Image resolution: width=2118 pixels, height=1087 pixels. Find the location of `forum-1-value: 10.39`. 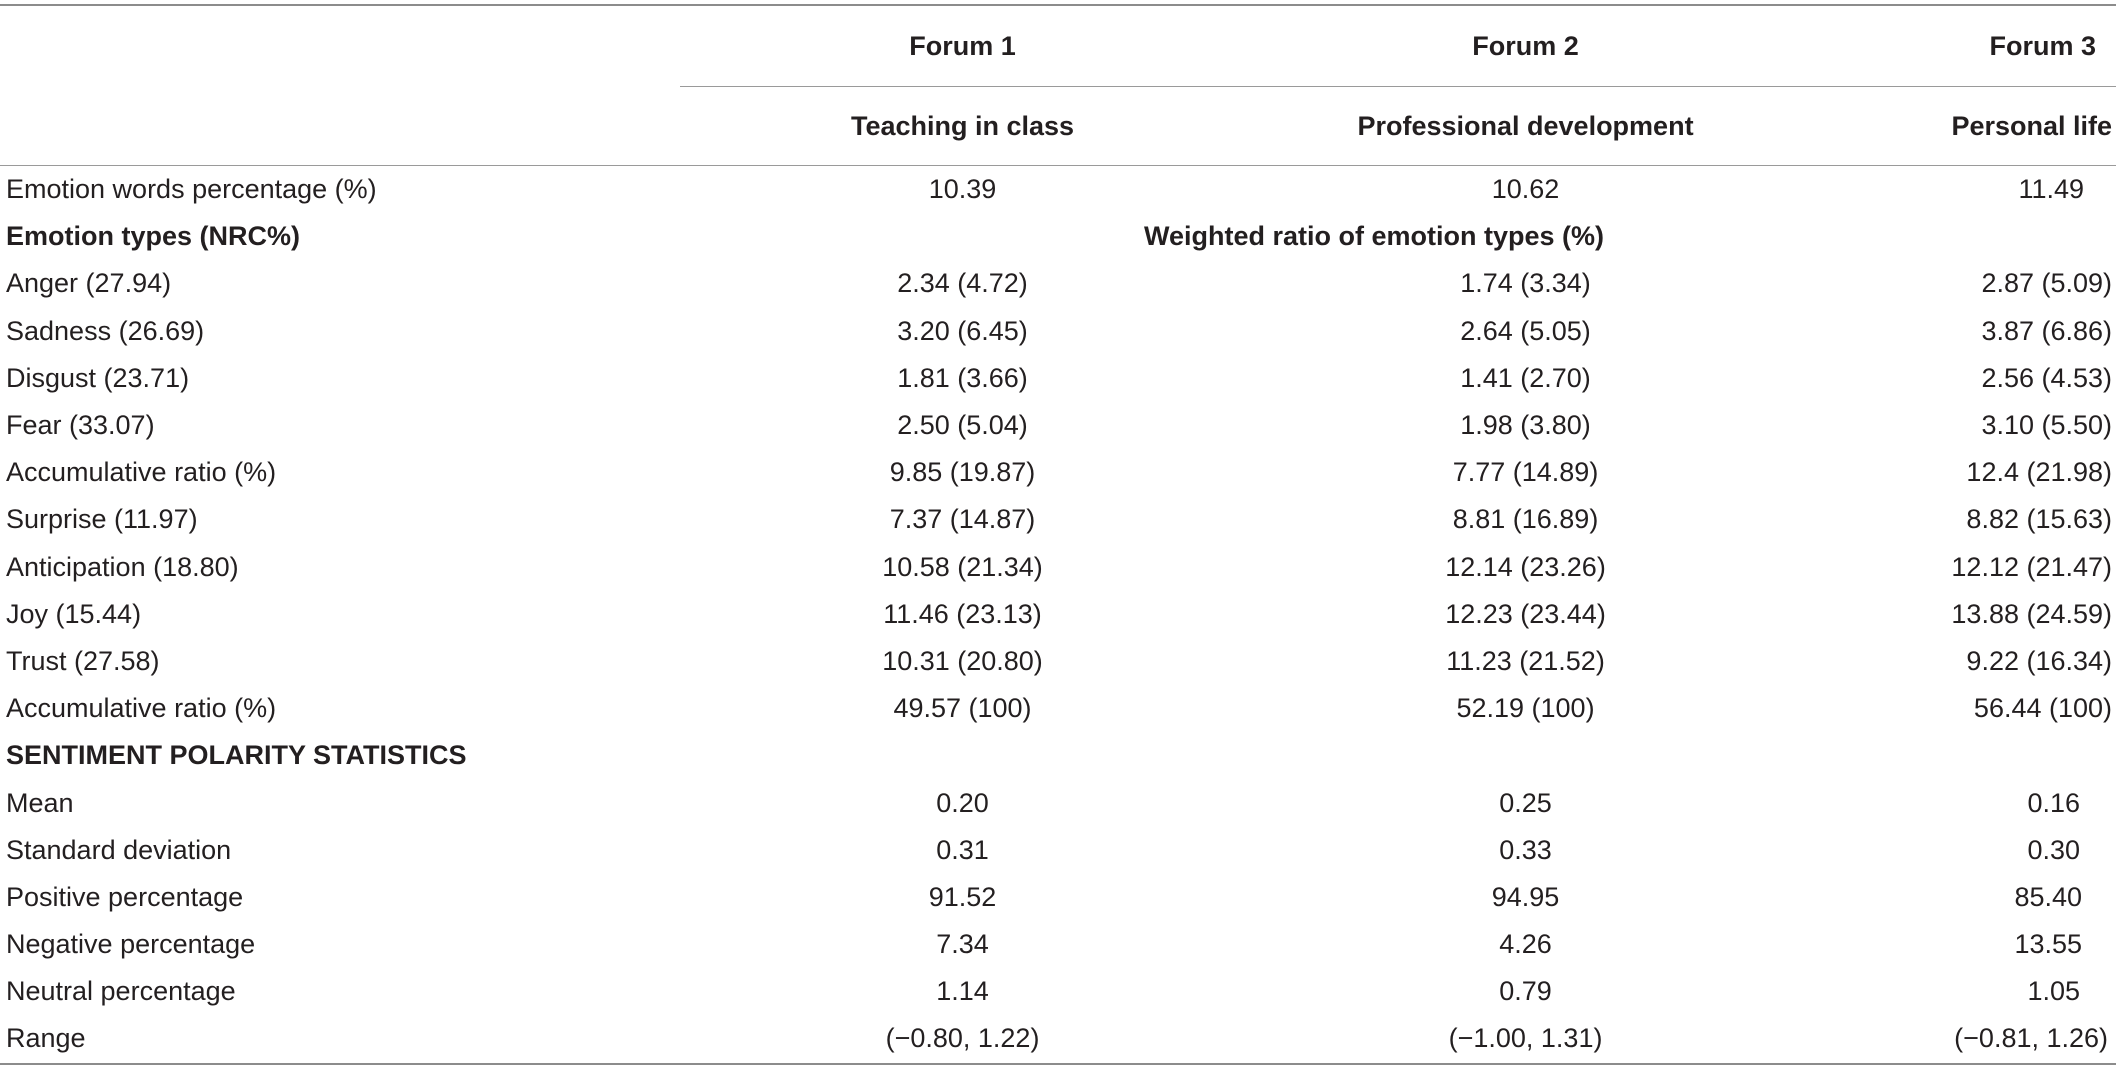

forum-1-value: 10.39 is located at coordinates (962, 189).